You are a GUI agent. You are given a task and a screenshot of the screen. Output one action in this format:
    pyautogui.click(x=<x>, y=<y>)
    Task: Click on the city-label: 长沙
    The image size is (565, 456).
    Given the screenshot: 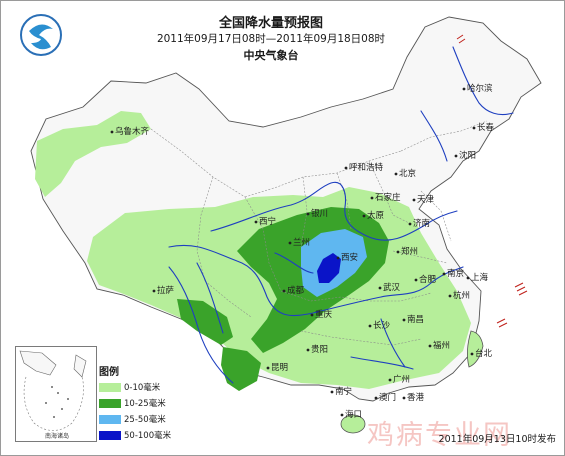 What is the action you would take?
    pyautogui.click(x=382, y=326)
    